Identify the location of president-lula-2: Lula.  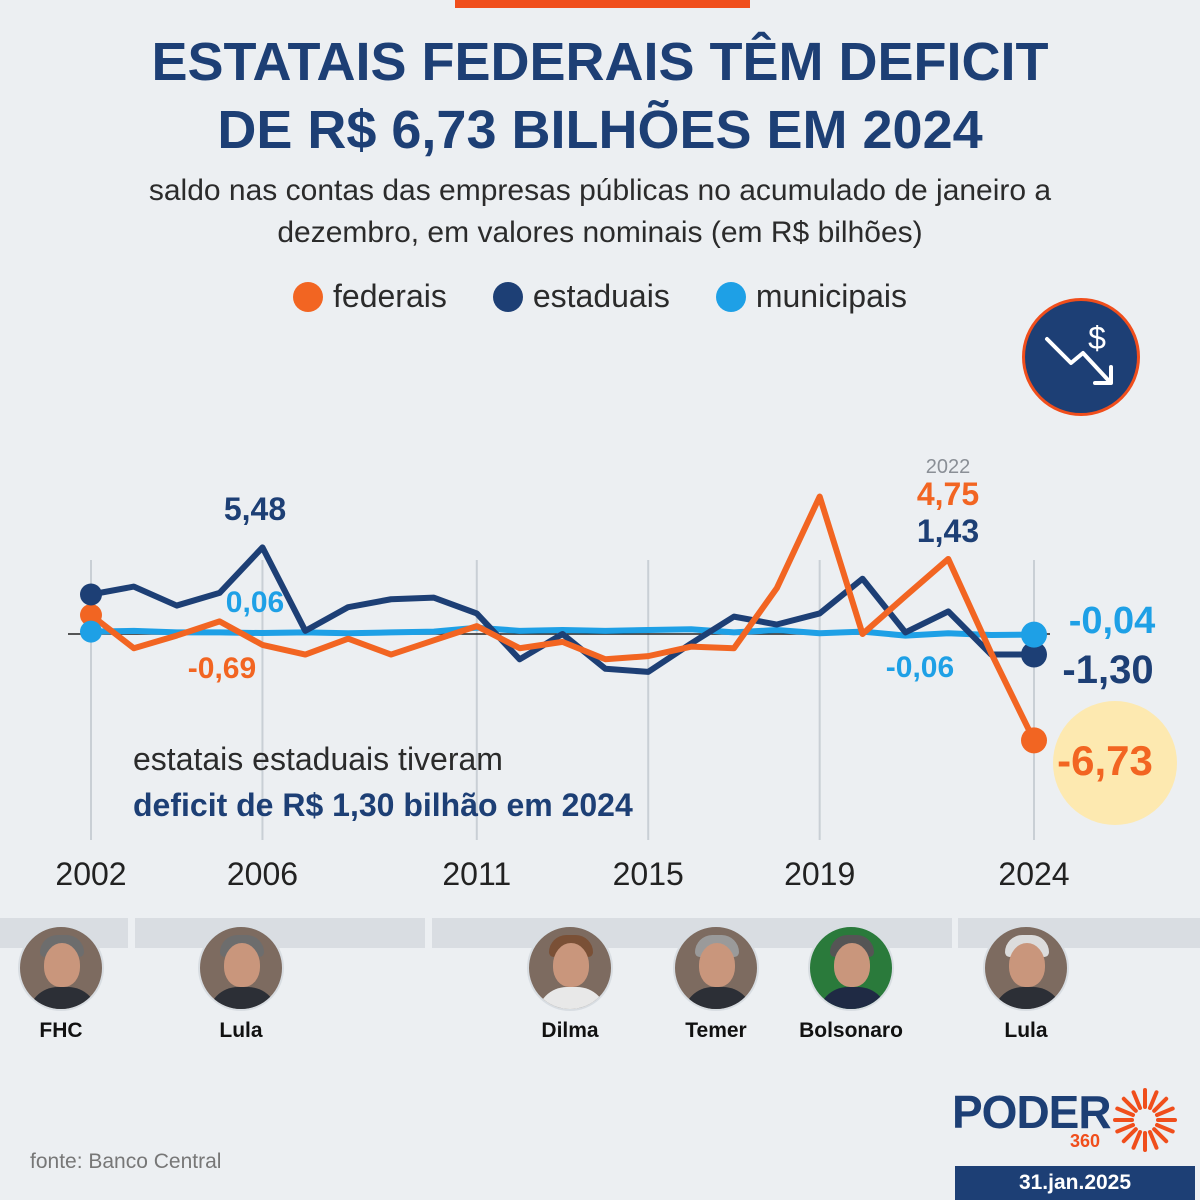
(1026, 984).